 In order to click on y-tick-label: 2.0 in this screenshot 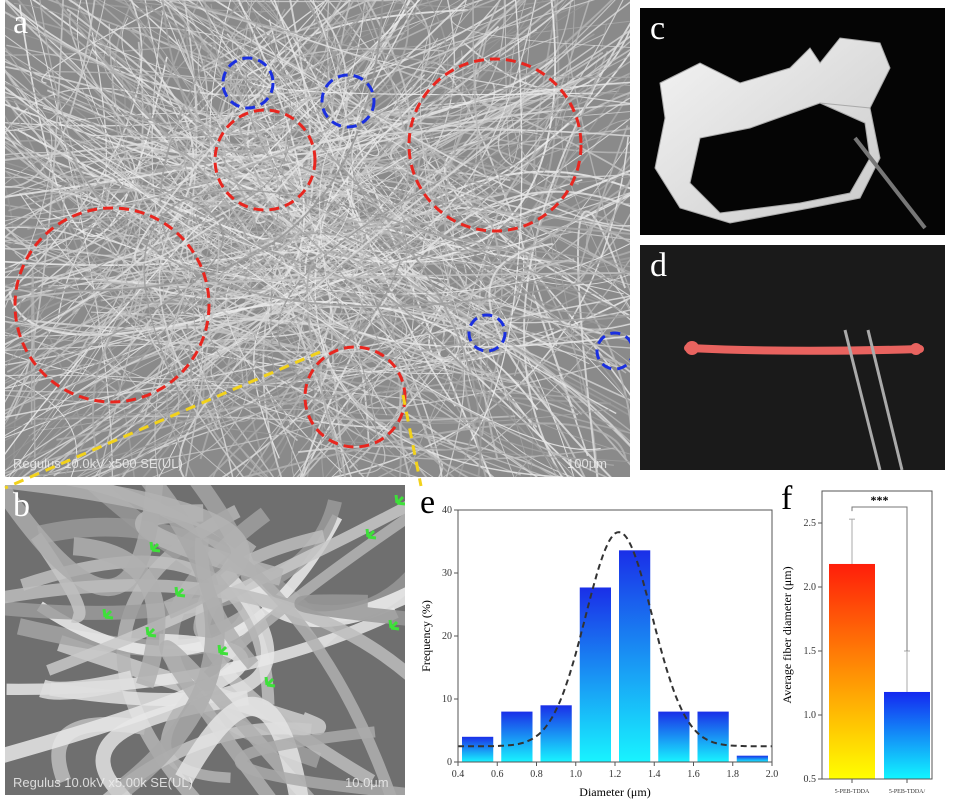, I will do `click(810, 587)`.